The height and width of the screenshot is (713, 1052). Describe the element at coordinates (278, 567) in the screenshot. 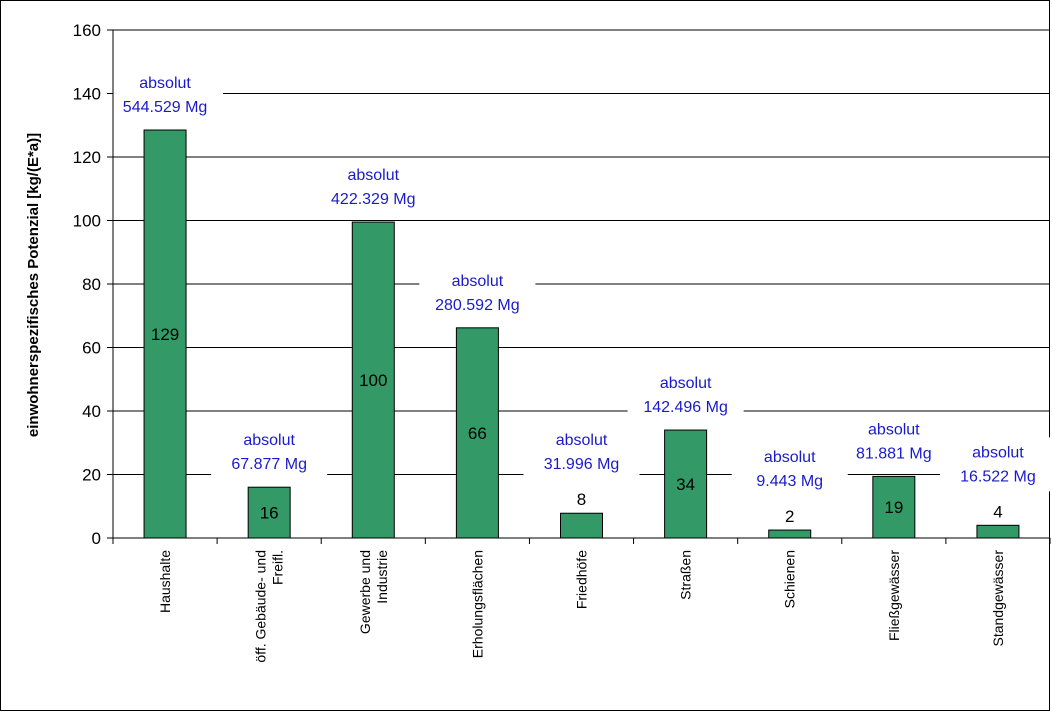

I see `category-label: Freifl.` at that location.